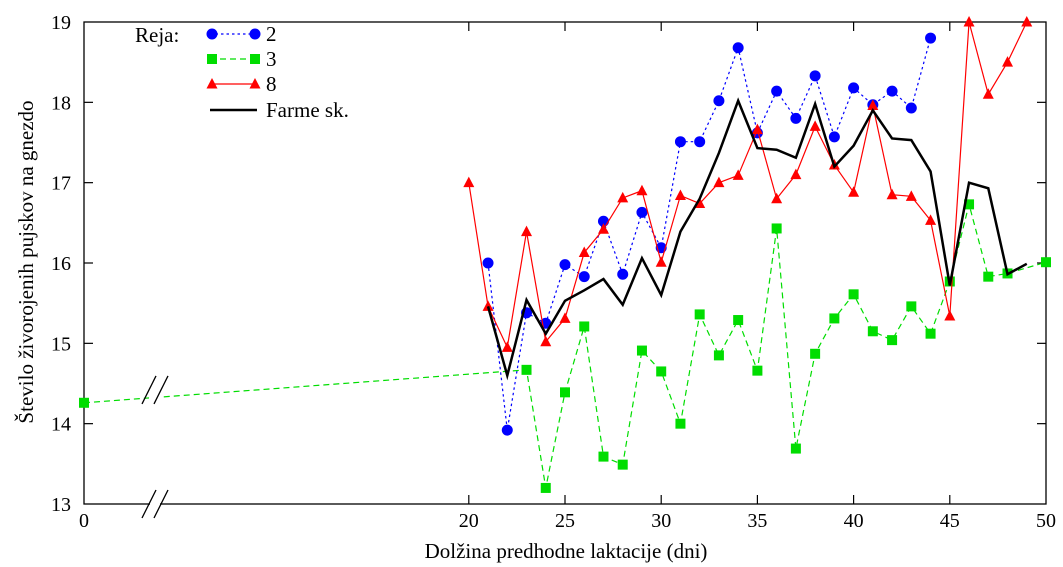  What do you see at coordinates (155, 504) in the screenshot?
I see `axis-break-gap` at bounding box center [155, 504].